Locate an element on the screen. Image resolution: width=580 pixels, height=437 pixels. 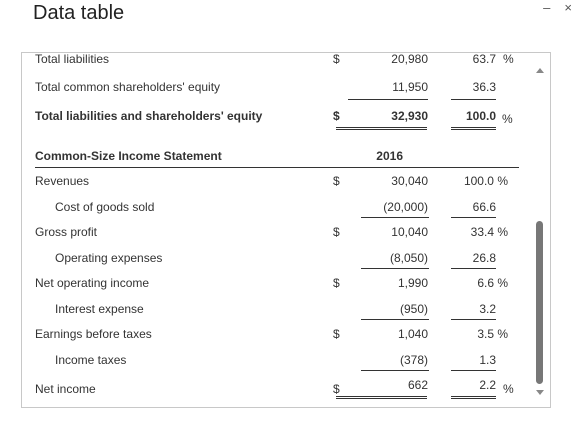
row-pct: 3.2 is located at coordinates (487, 309).